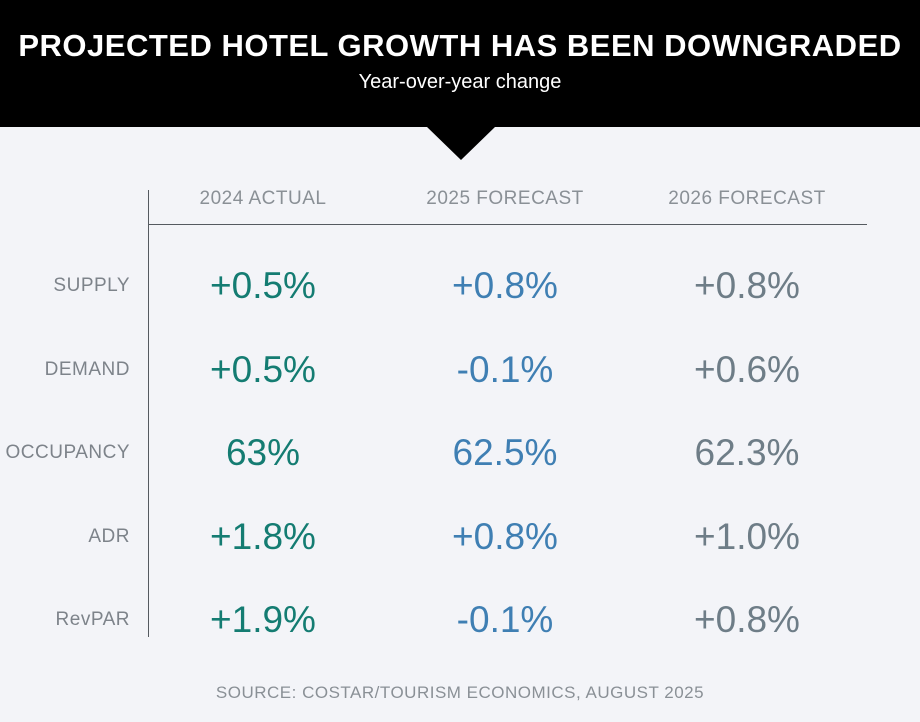  Describe the element at coordinates (505, 452) in the screenshot. I see `table-cell: 62.5%` at that location.